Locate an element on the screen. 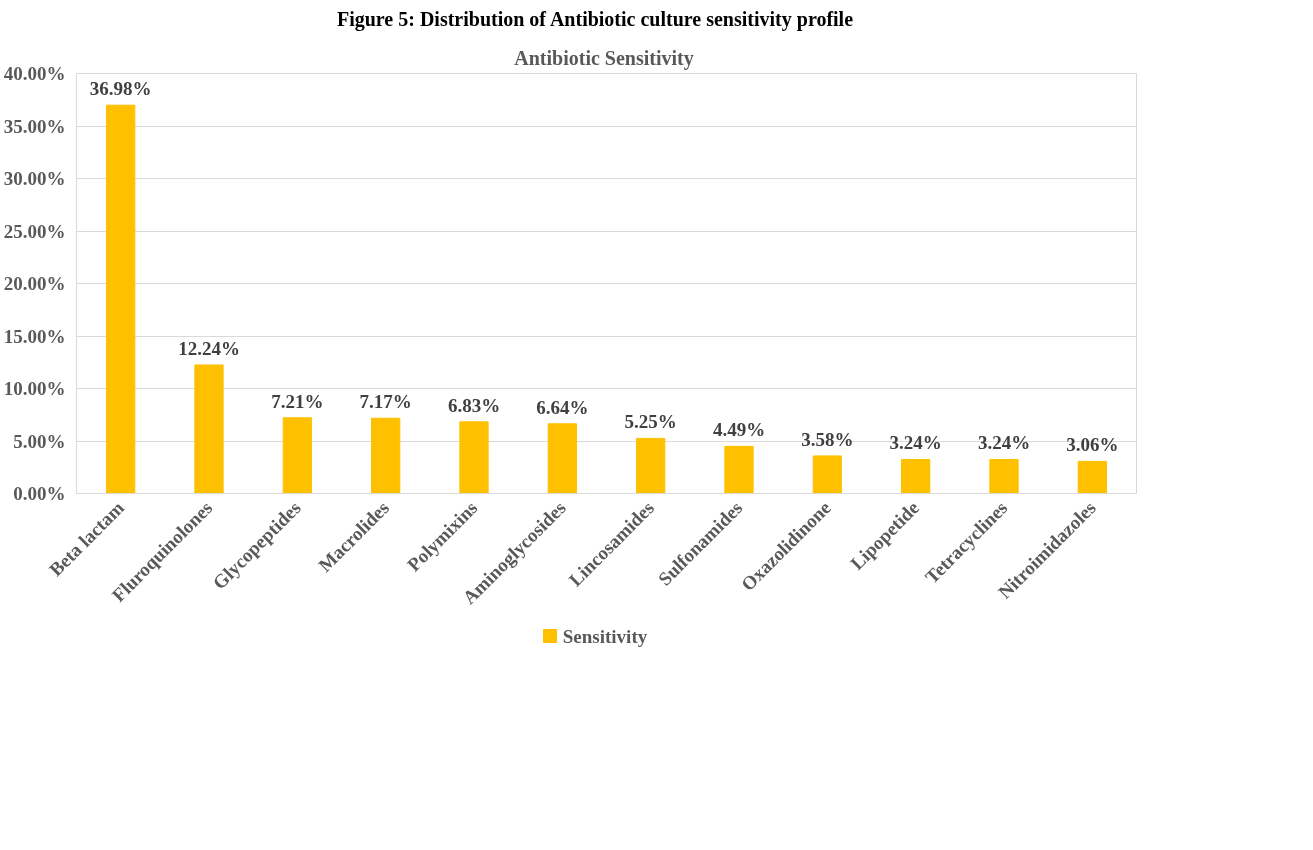 Image resolution: width=1313 pixels, height=850 pixels. text: 5.25% is located at coordinates (650, 421).